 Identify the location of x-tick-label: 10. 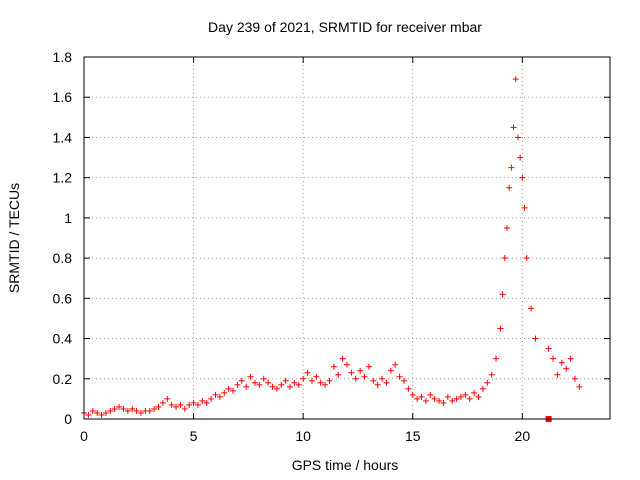
(303, 436).